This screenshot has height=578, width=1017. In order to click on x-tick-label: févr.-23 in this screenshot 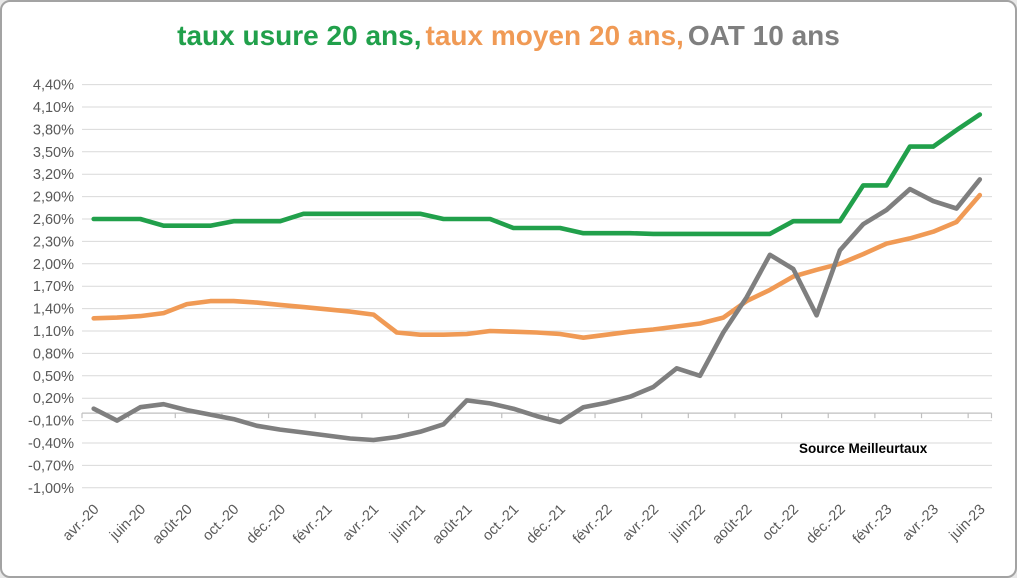, I will do `click(873, 525)`.